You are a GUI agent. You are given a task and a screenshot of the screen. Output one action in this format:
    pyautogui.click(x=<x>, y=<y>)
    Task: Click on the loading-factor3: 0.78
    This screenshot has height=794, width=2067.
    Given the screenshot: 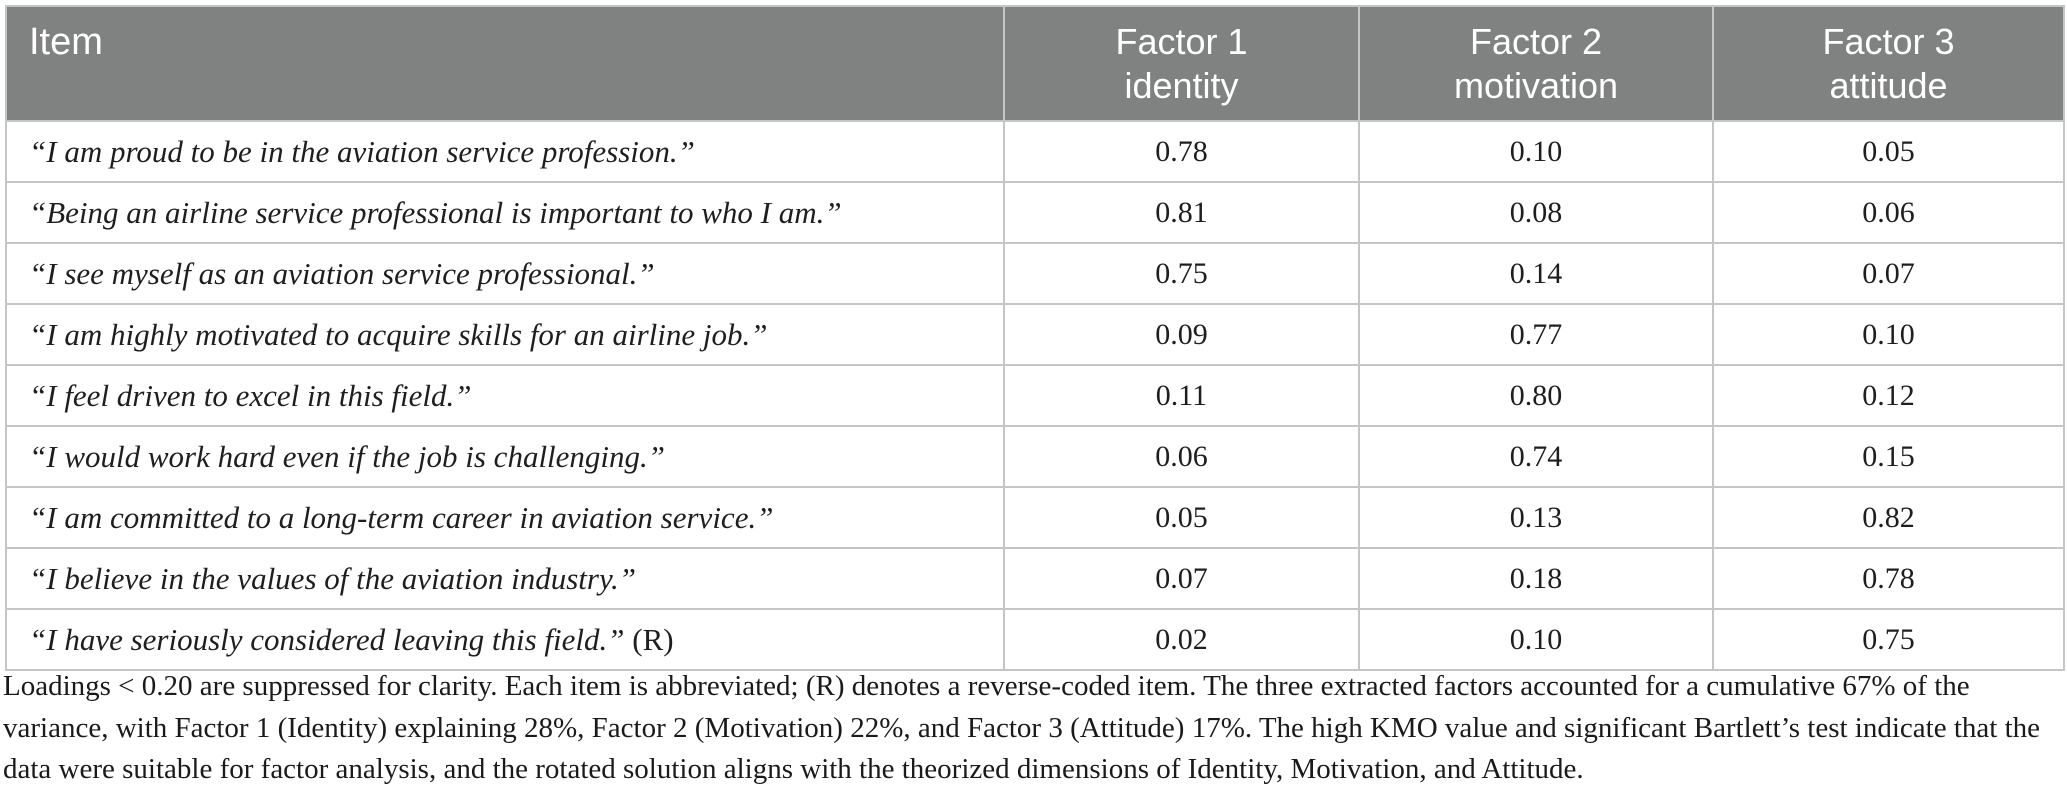 What is the action you would take?
    pyautogui.click(x=1888, y=578)
    